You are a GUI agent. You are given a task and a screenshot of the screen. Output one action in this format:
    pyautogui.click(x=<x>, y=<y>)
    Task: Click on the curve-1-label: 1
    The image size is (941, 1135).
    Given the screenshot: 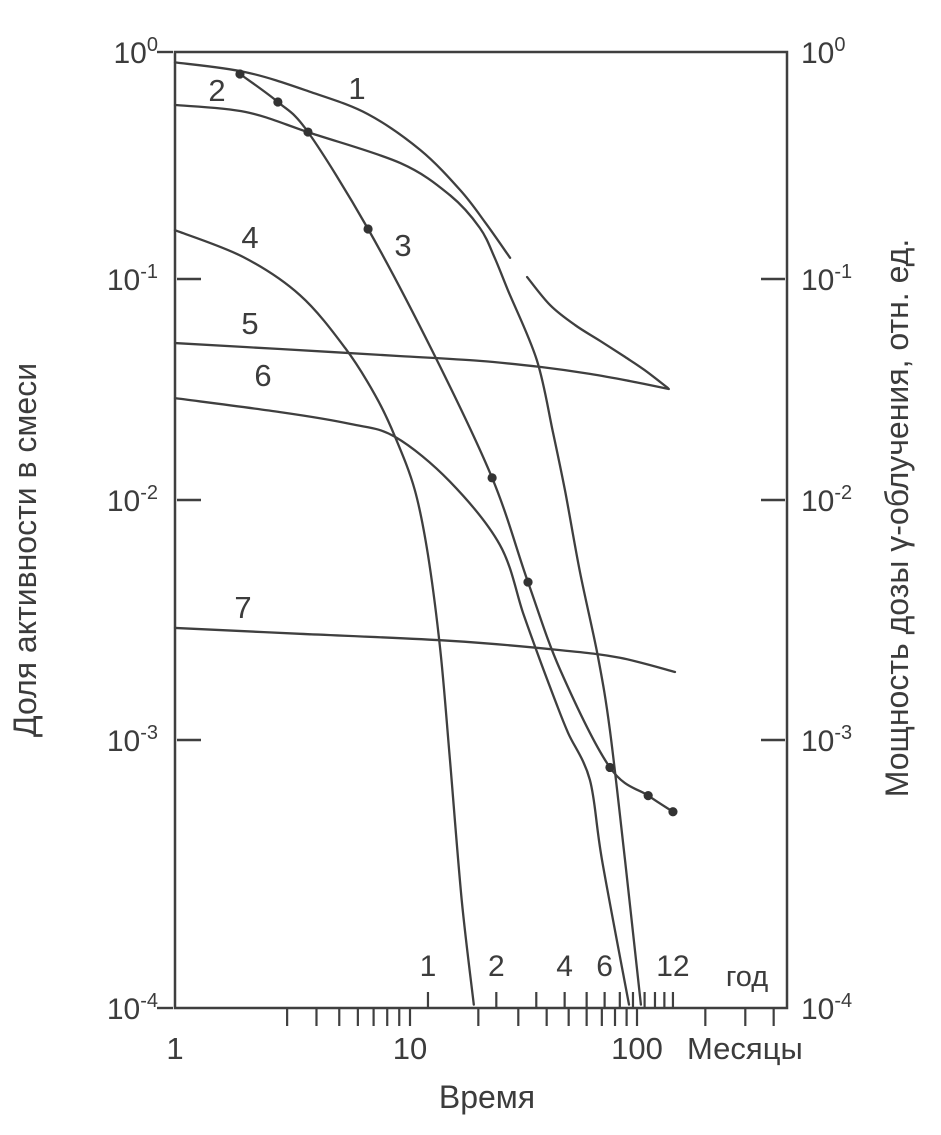 What is the action you would take?
    pyautogui.click(x=356, y=88)
    